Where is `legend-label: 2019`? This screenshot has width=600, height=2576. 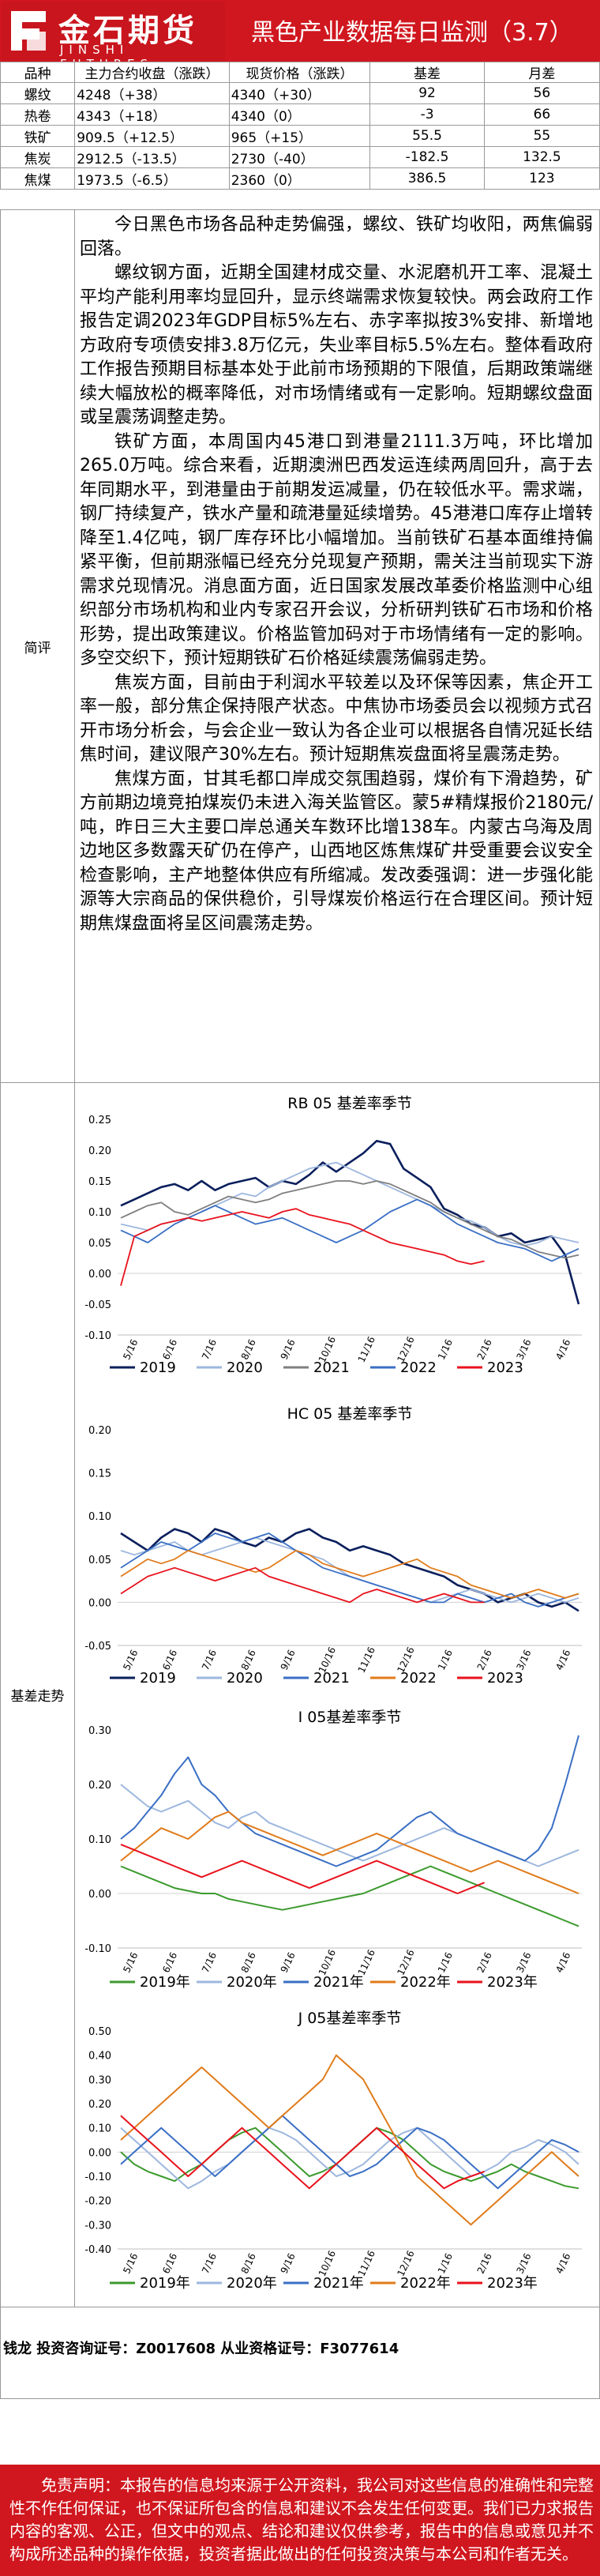
legend-label: 2019 is located at coordinates (158, 1678).